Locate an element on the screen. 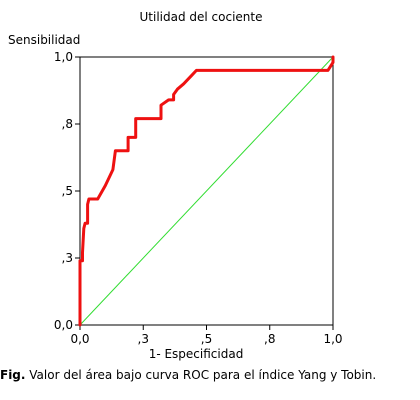  y-tick-label: ,3 is located at coordinates (67, 258).